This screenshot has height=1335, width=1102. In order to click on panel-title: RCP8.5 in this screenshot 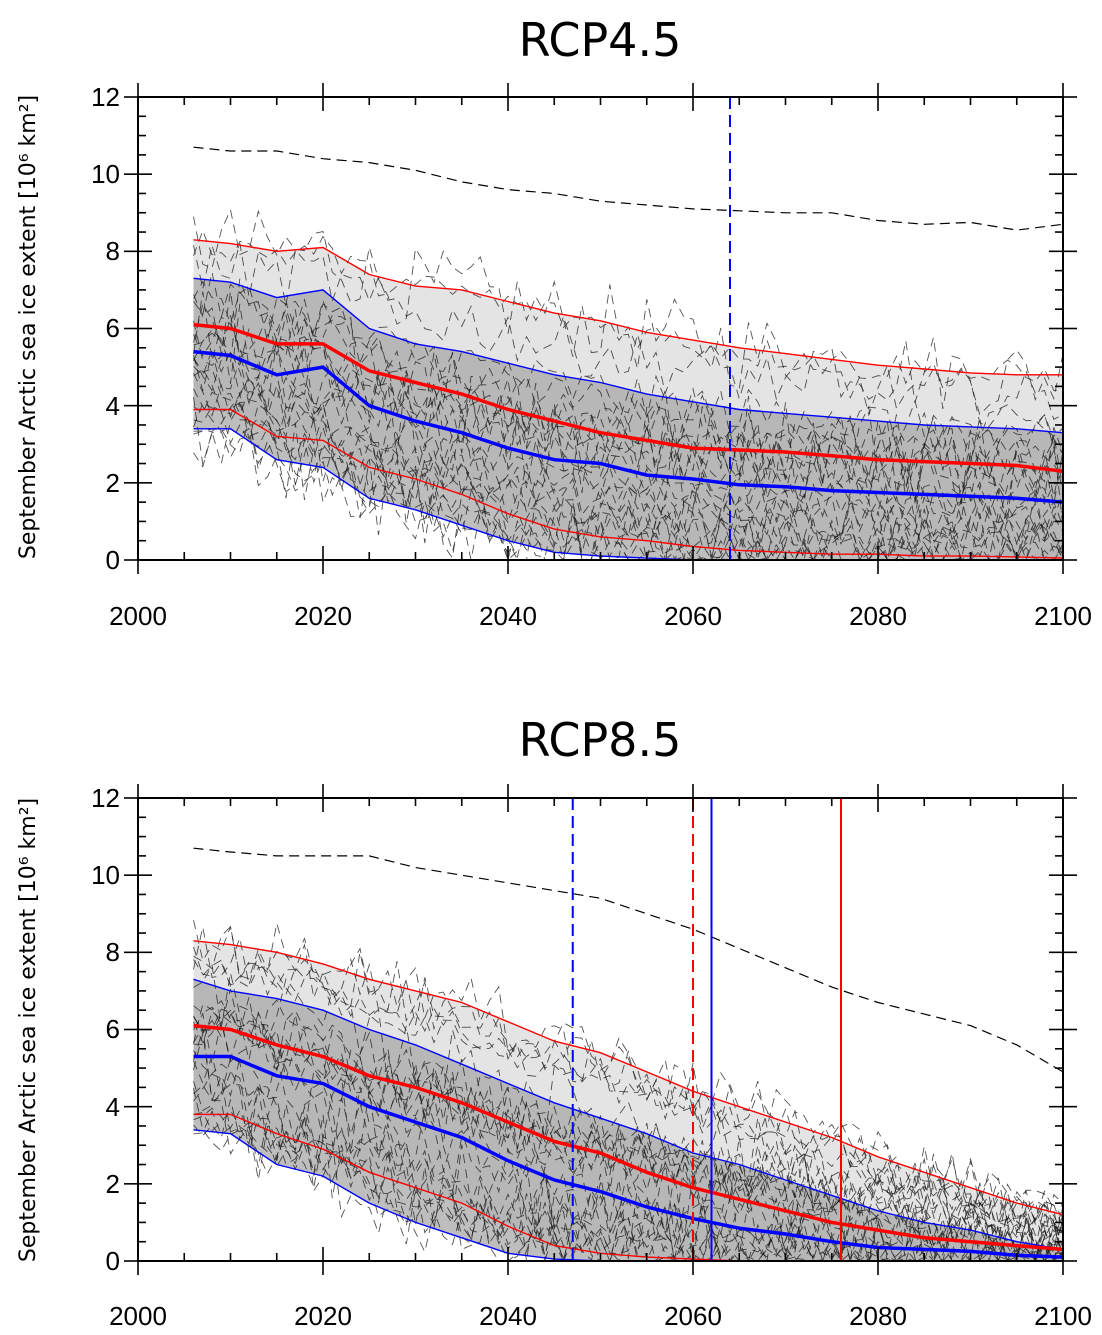, I will do `click(600, 740)`.